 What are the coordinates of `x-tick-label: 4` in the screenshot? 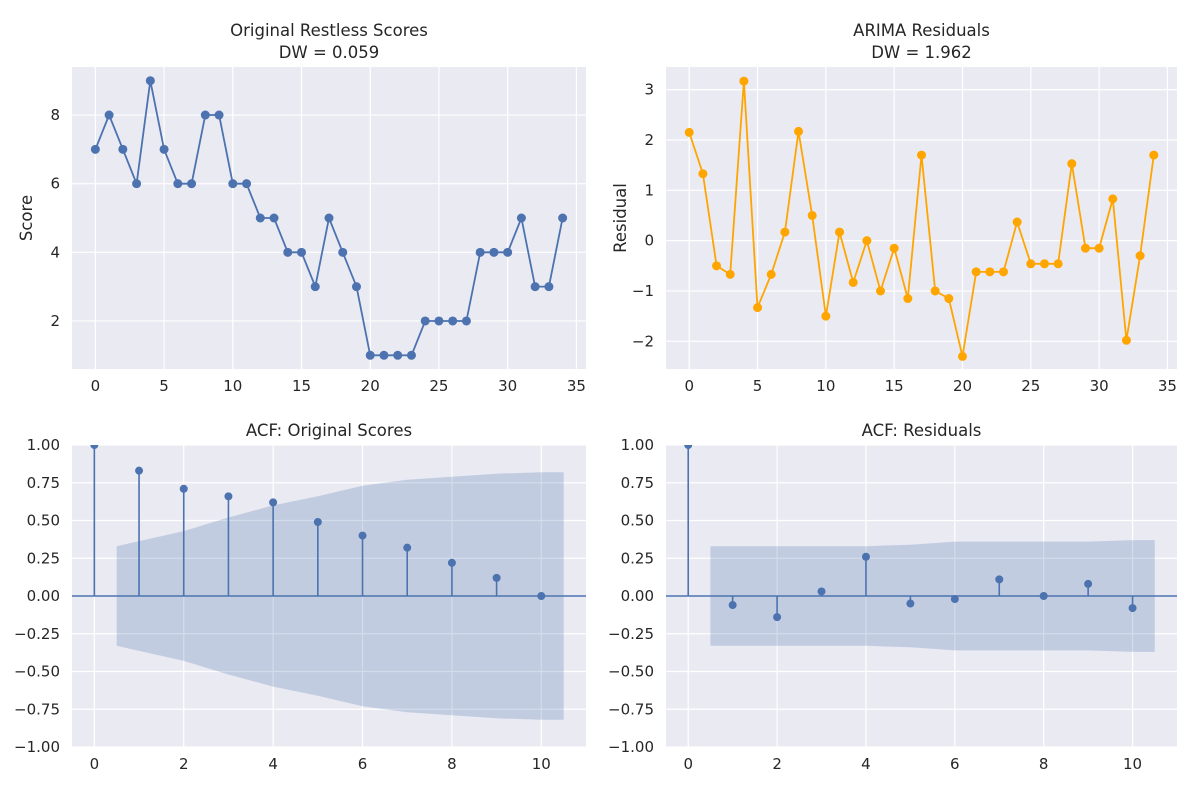 It's located at (273, 764).